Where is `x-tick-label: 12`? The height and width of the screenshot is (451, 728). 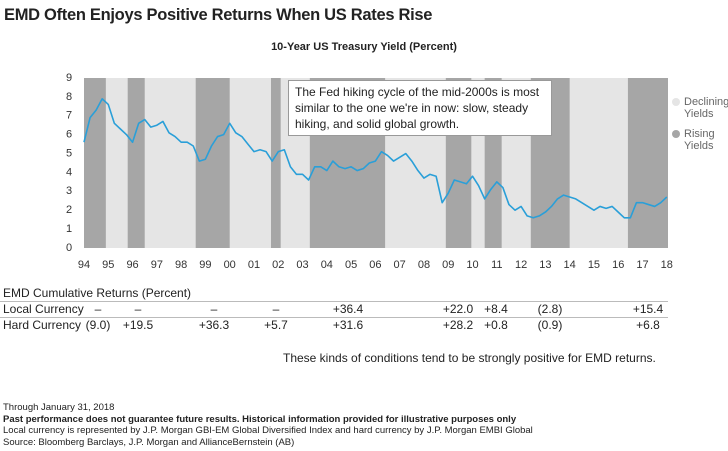
x-tick-label: 12 is located at coordinates (521, 265).